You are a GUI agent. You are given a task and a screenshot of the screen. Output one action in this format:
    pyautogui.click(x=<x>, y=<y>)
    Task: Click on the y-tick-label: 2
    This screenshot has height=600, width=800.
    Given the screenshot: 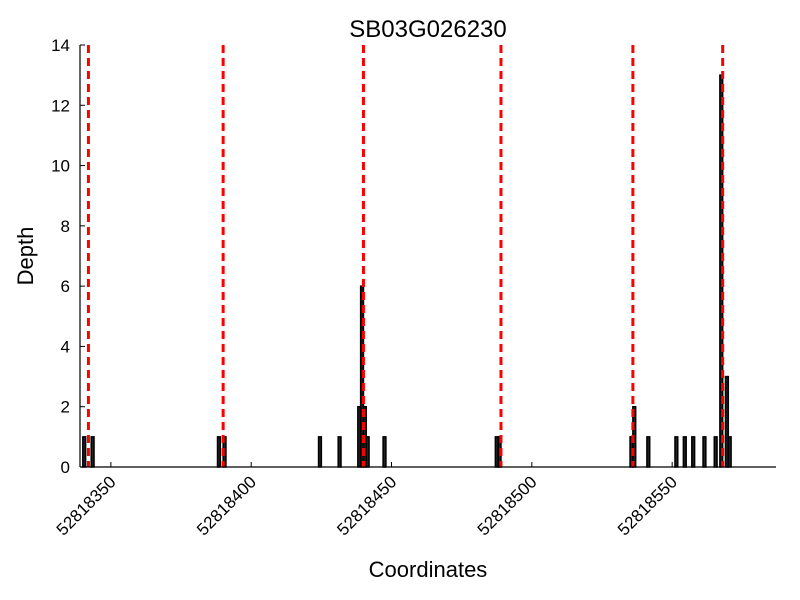 What is the action you would take?
    pyautogui.click(x=65, y=407)
    